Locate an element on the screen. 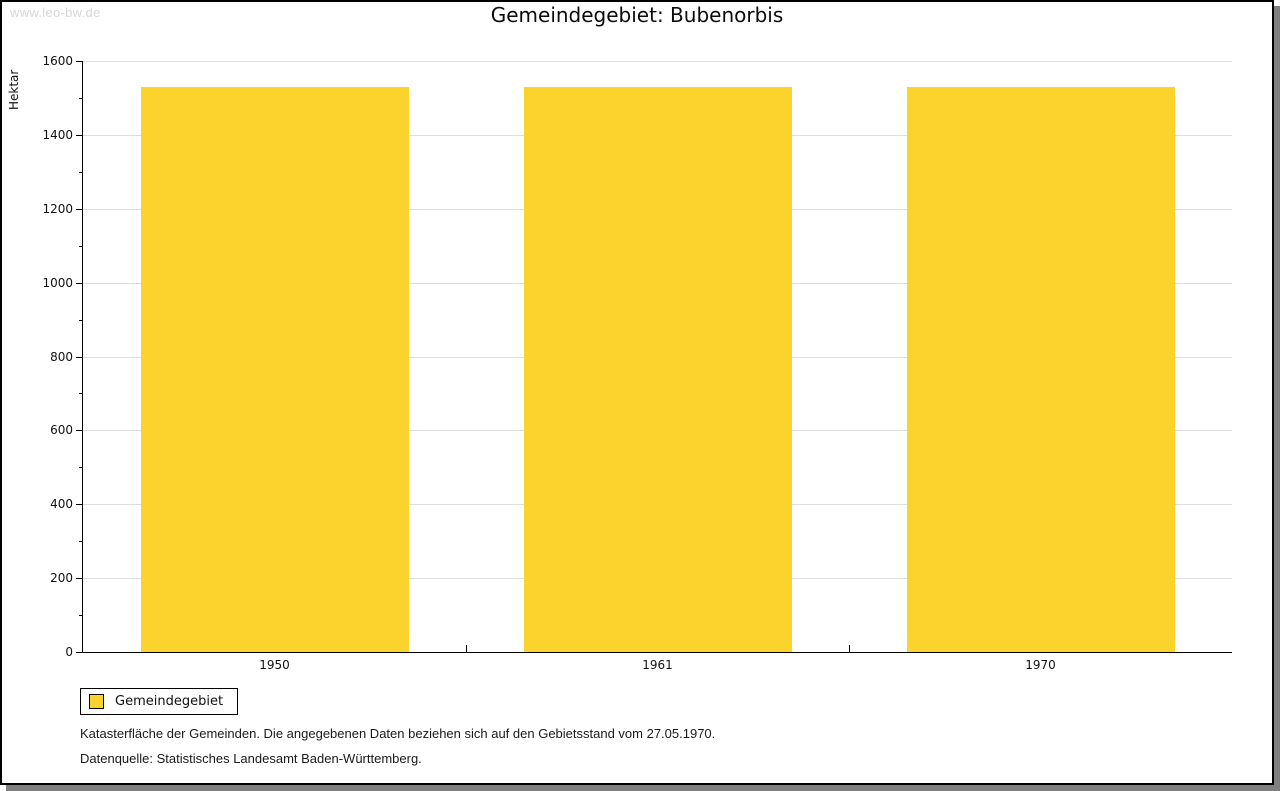 Image resolution: width=1280 pixels, height=791 pixels. y-axis-tick-label: 1400 is located at coordinates (57, 134).